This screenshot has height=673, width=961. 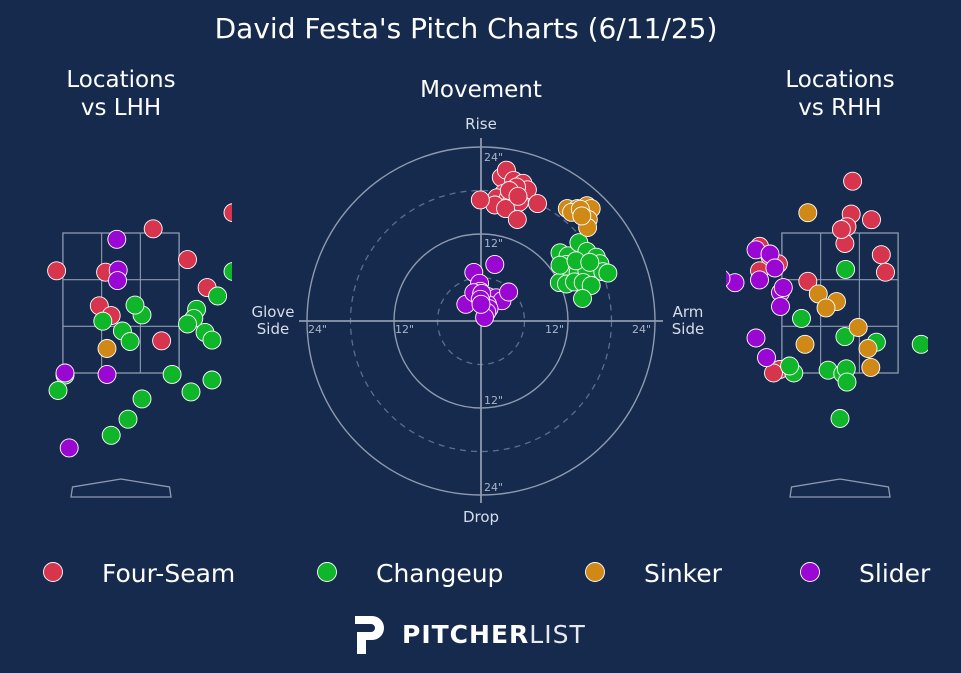 I want to click on legend-item-sinker: Sinker, so click(x=654, y=573).